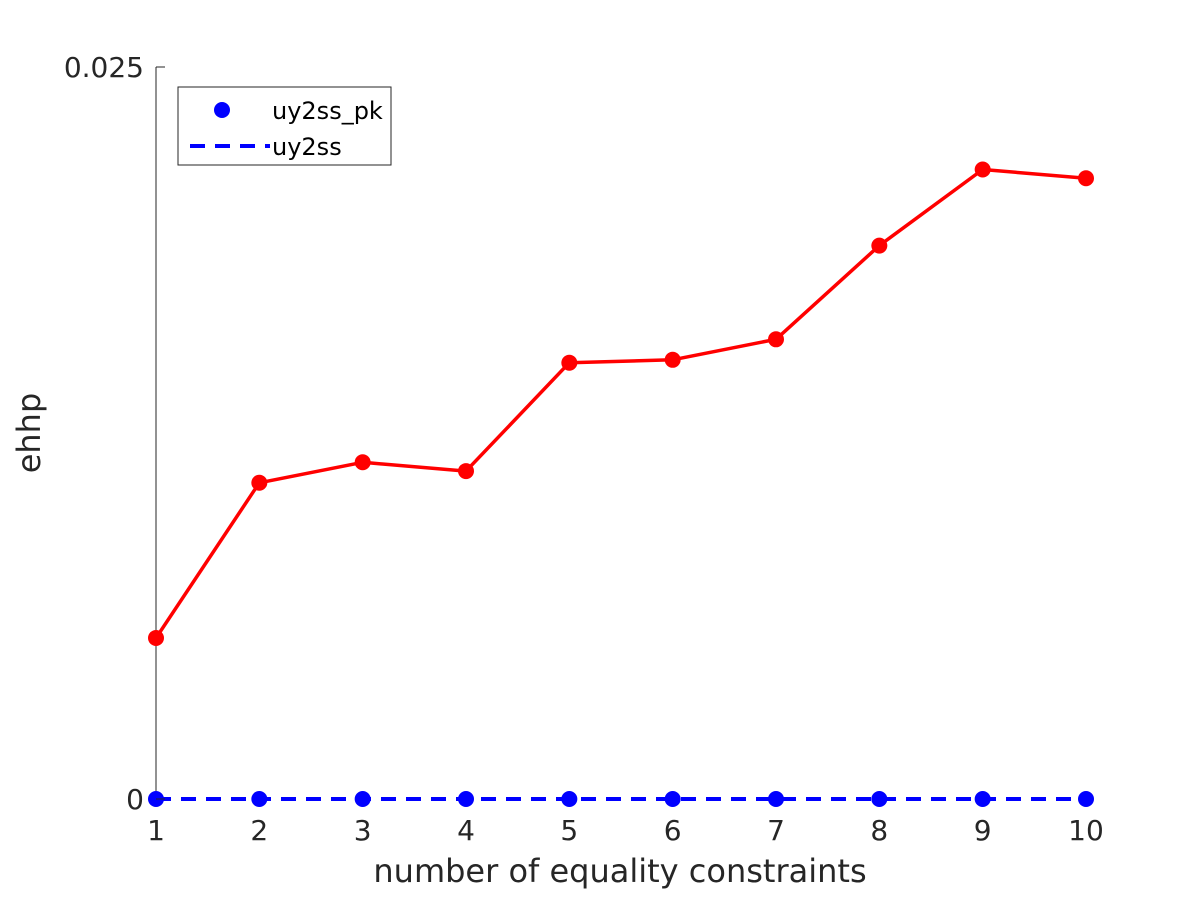  Describe the element at coordinates (29, 433) in the screenshot. I see `y-axis-label: ehhp` at that location.